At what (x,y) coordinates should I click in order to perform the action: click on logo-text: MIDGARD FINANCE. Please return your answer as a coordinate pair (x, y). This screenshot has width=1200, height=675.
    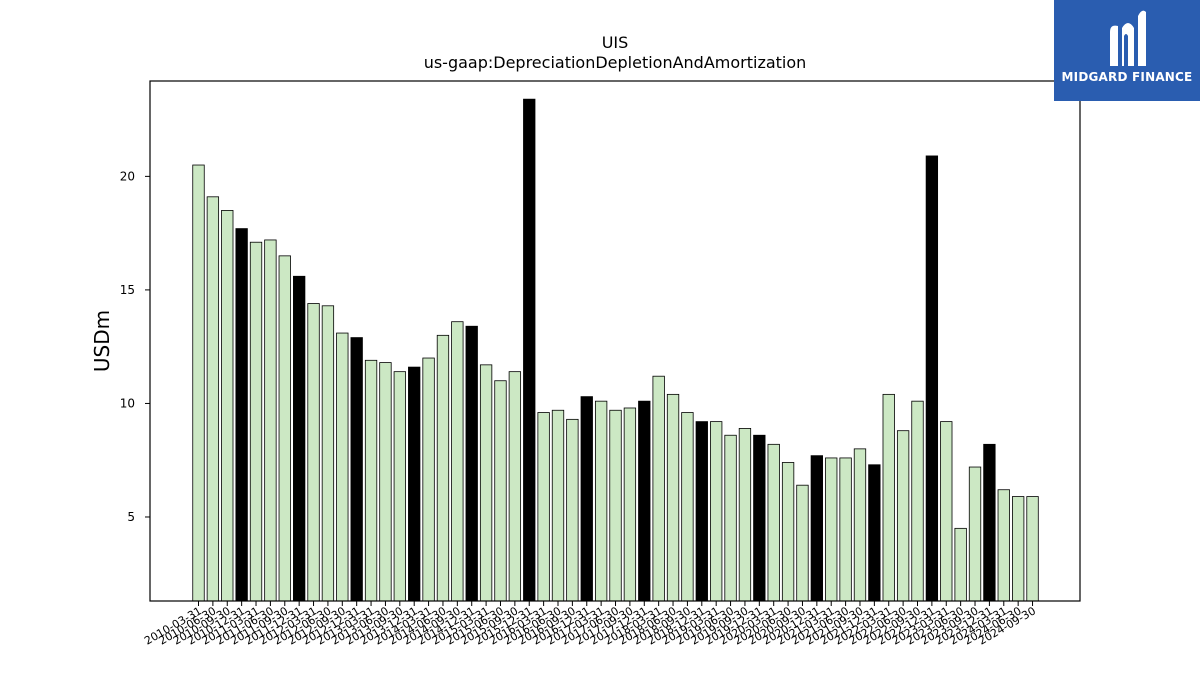
    Looking at the image, I should click on (1127, 77).